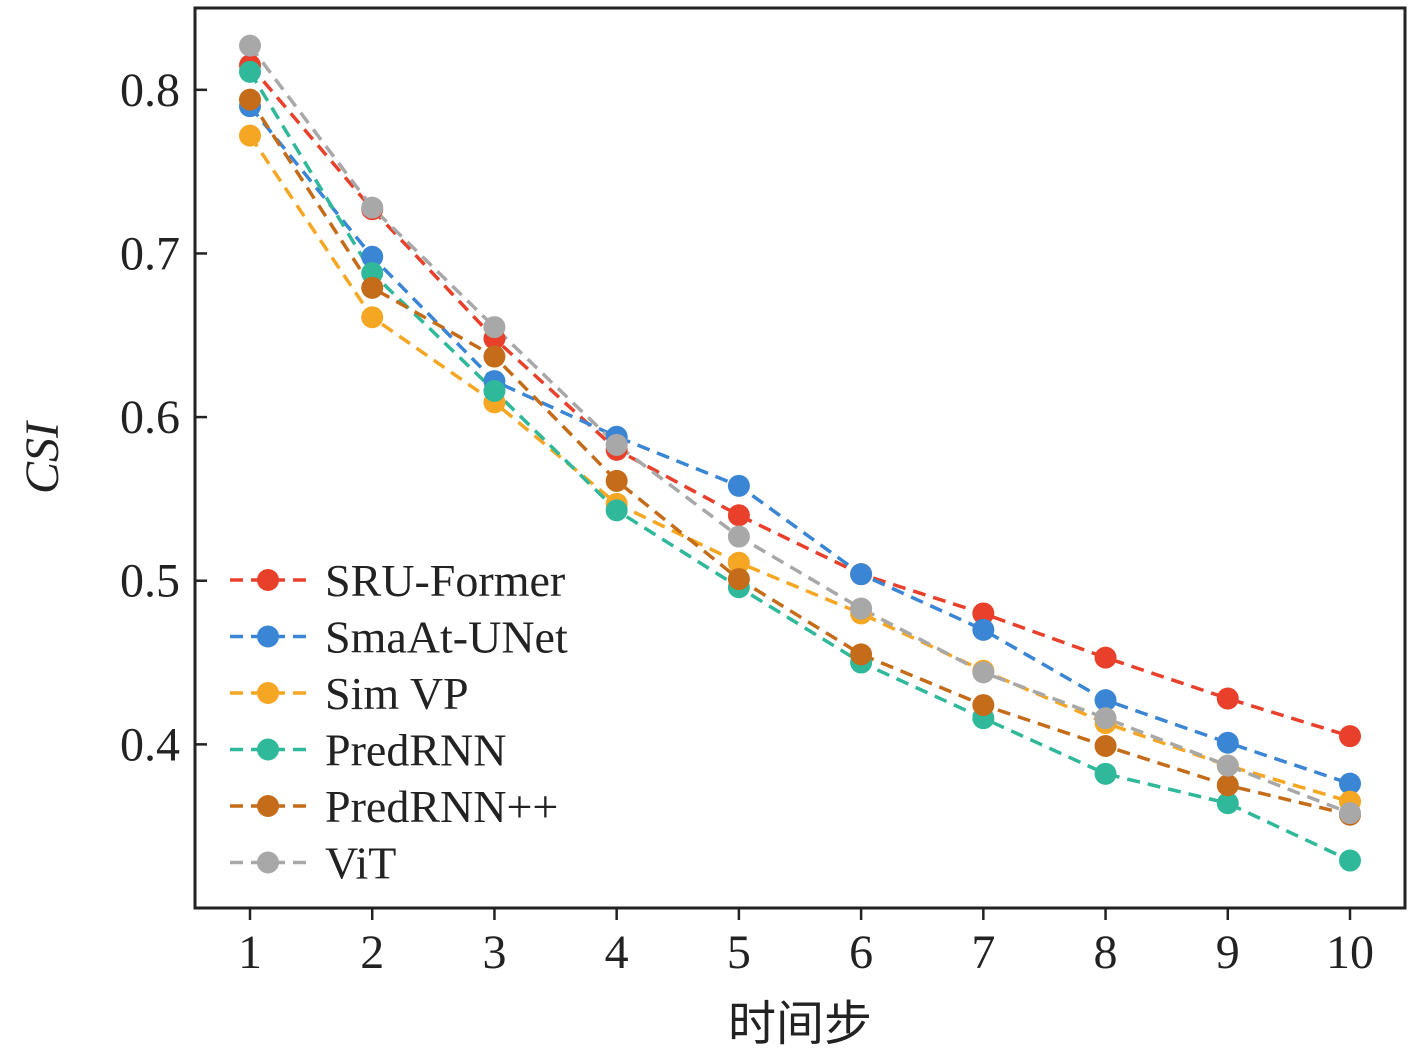 The image size is (1417, 1059). I want to click on x-tick-label-5: 5, so click(739, 952).